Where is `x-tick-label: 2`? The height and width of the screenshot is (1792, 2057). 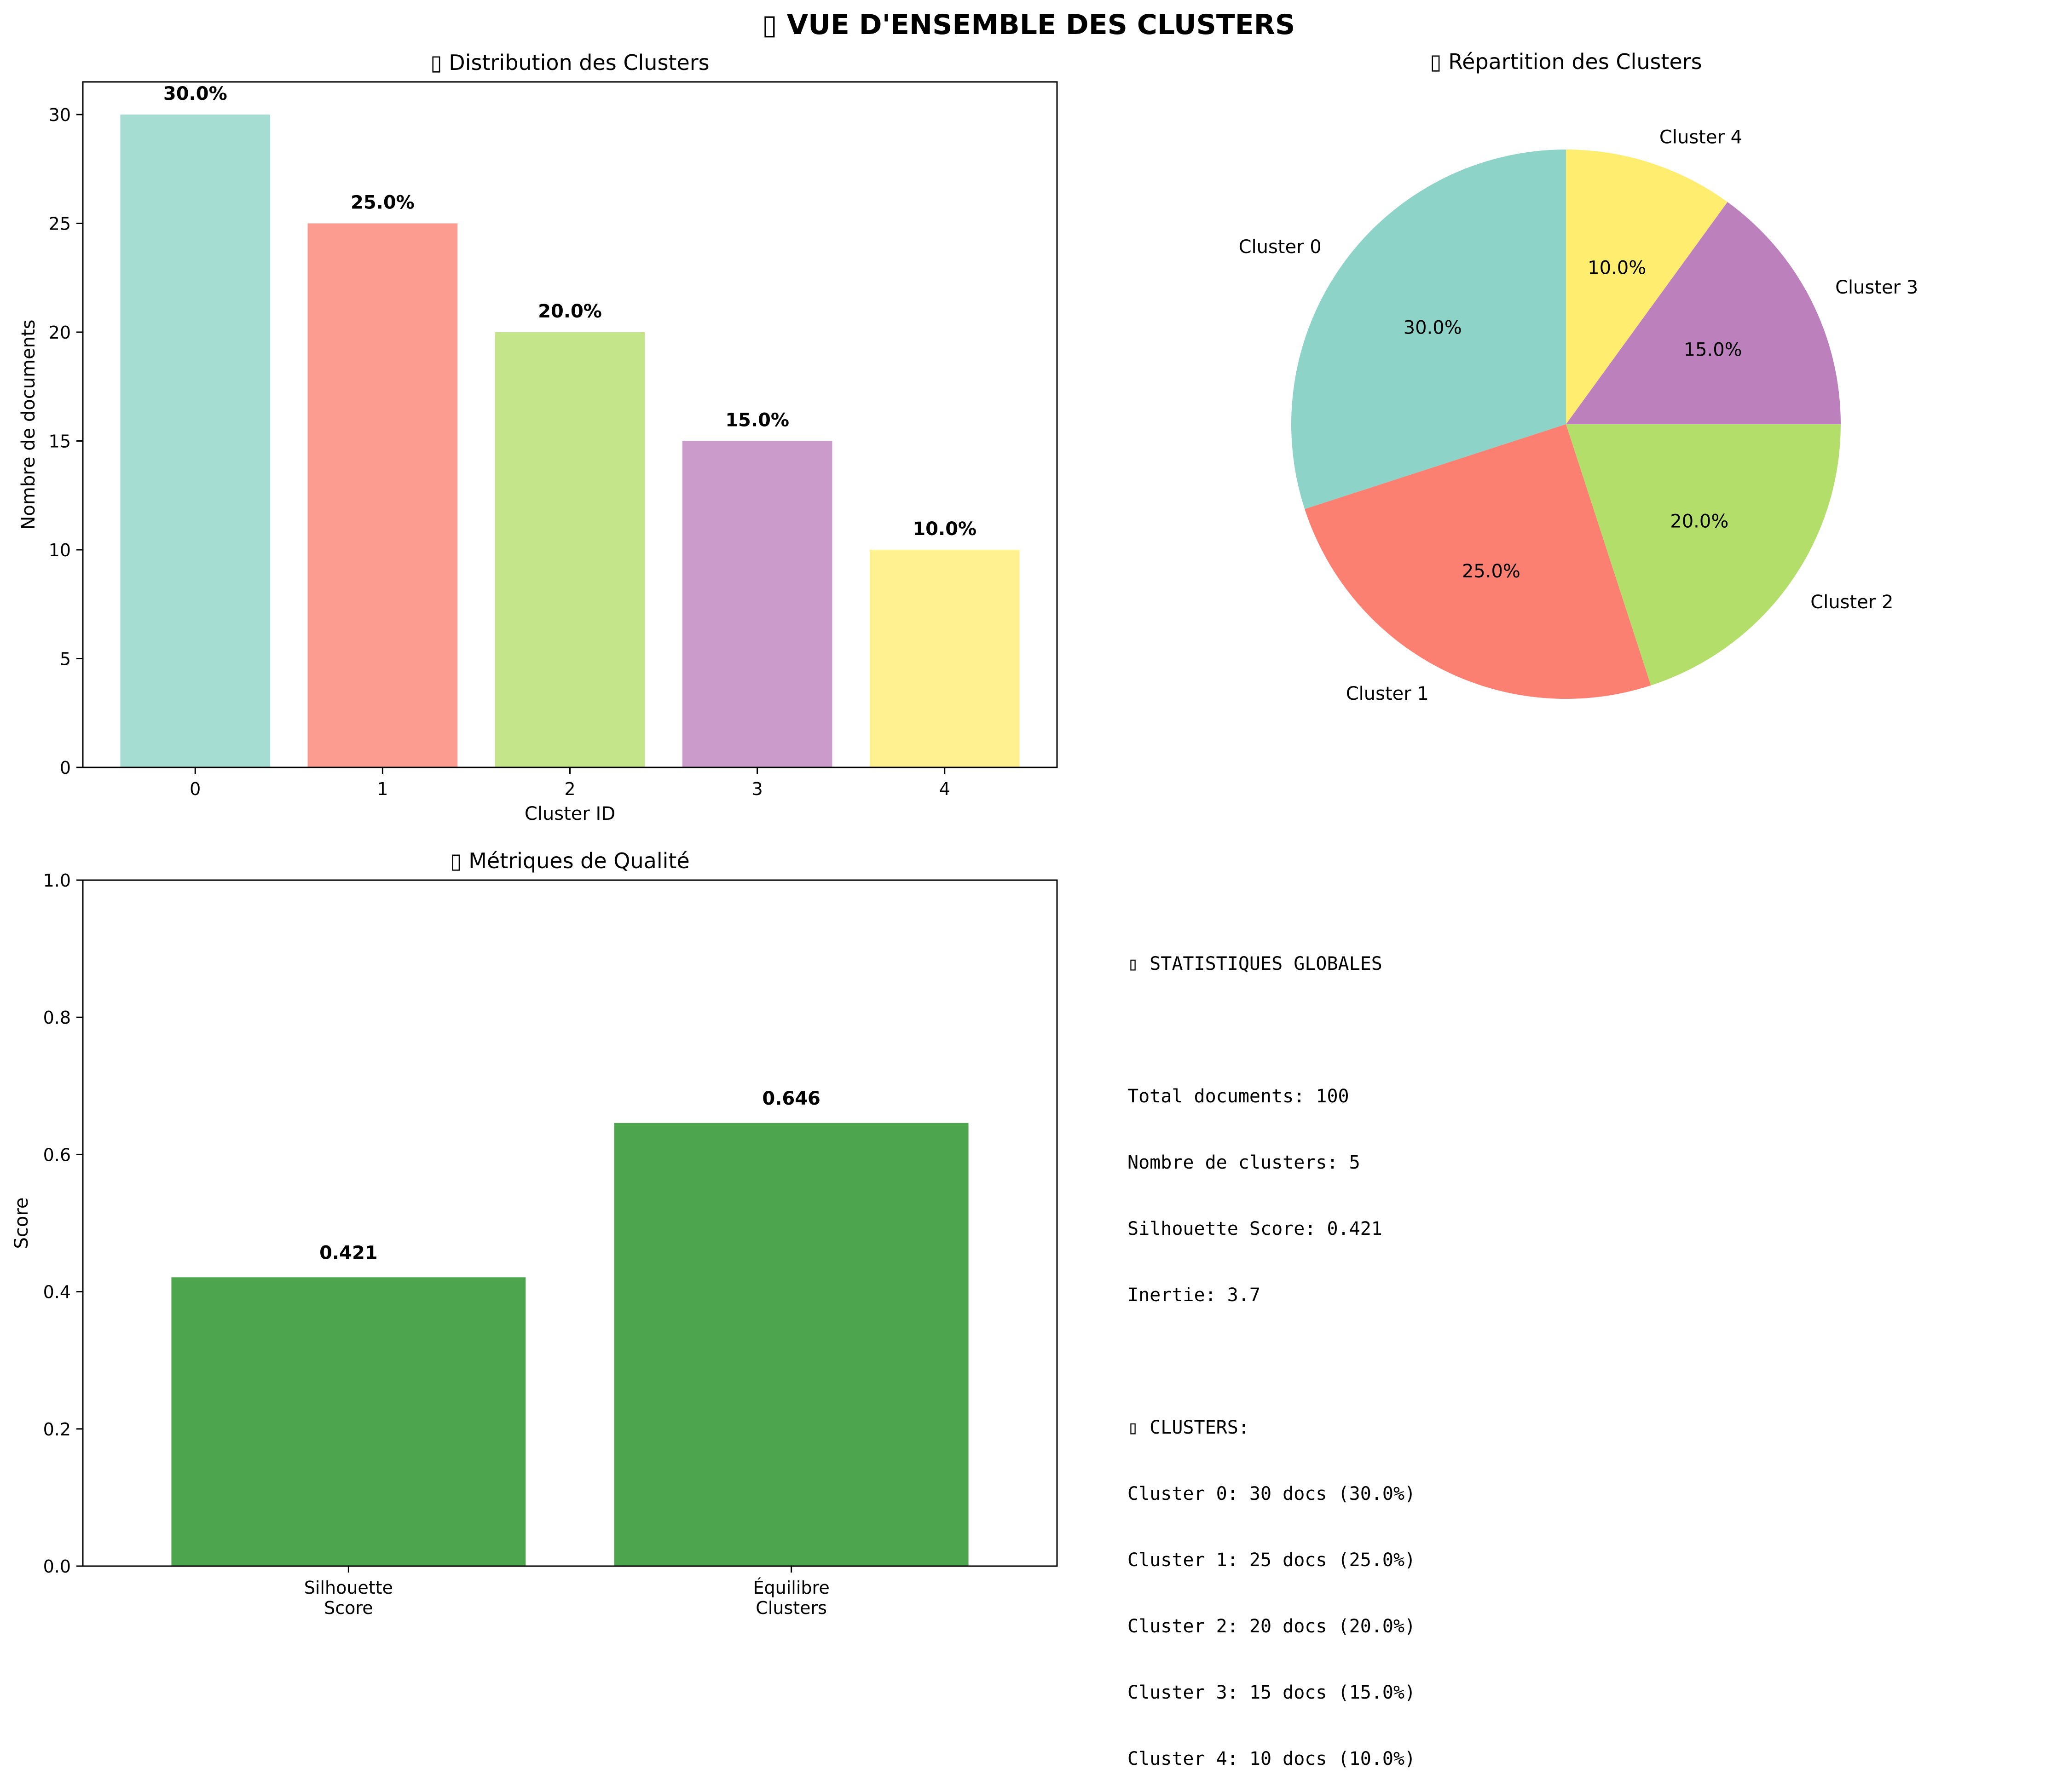 x-tick-label: 2 is located at coordinates (569, 789).